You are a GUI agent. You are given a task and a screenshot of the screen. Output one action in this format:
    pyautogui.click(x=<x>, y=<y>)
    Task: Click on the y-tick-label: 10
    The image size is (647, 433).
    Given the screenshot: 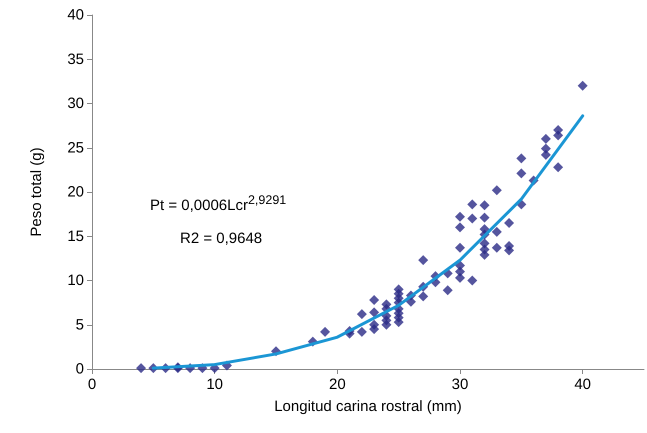 What is the action you would take?
    pyautogui.click(x=75, y=280)
    